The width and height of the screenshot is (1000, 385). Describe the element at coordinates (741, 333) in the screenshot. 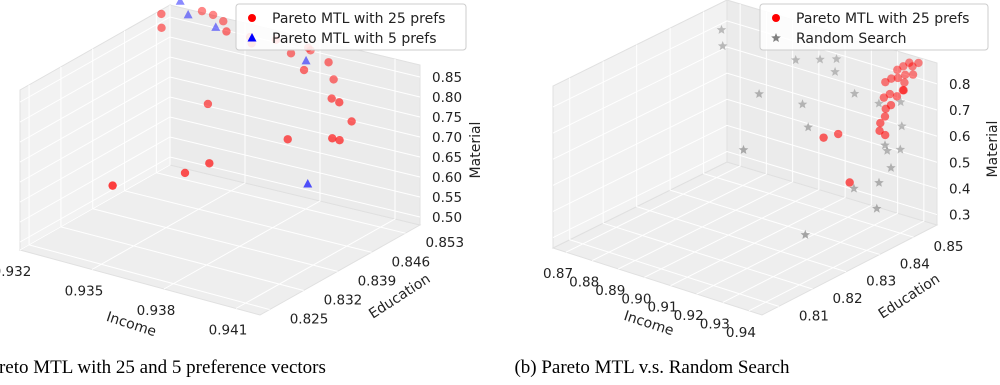

I see `x-tick-label: 0.94` at that location.